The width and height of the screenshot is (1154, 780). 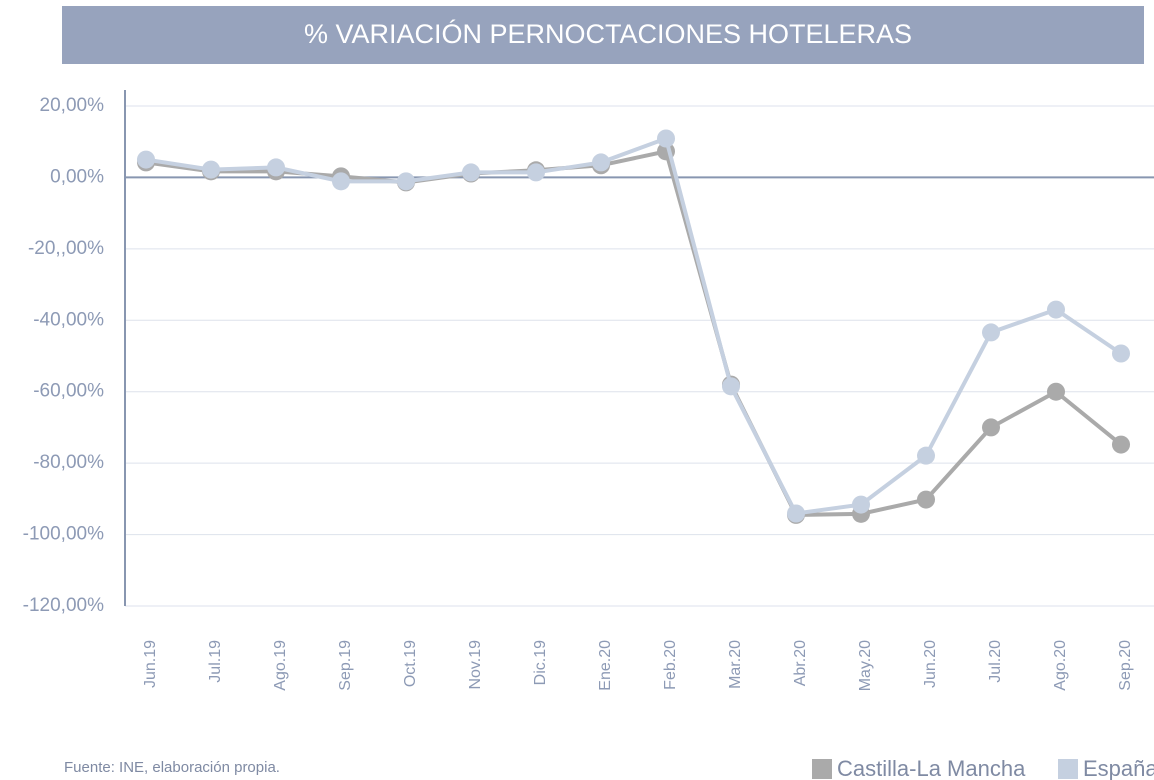 What do you see at coordinates (735, 664) in the screenshot?
I see `x-tick-label: Mar.20` at bounding box center [735, 664].